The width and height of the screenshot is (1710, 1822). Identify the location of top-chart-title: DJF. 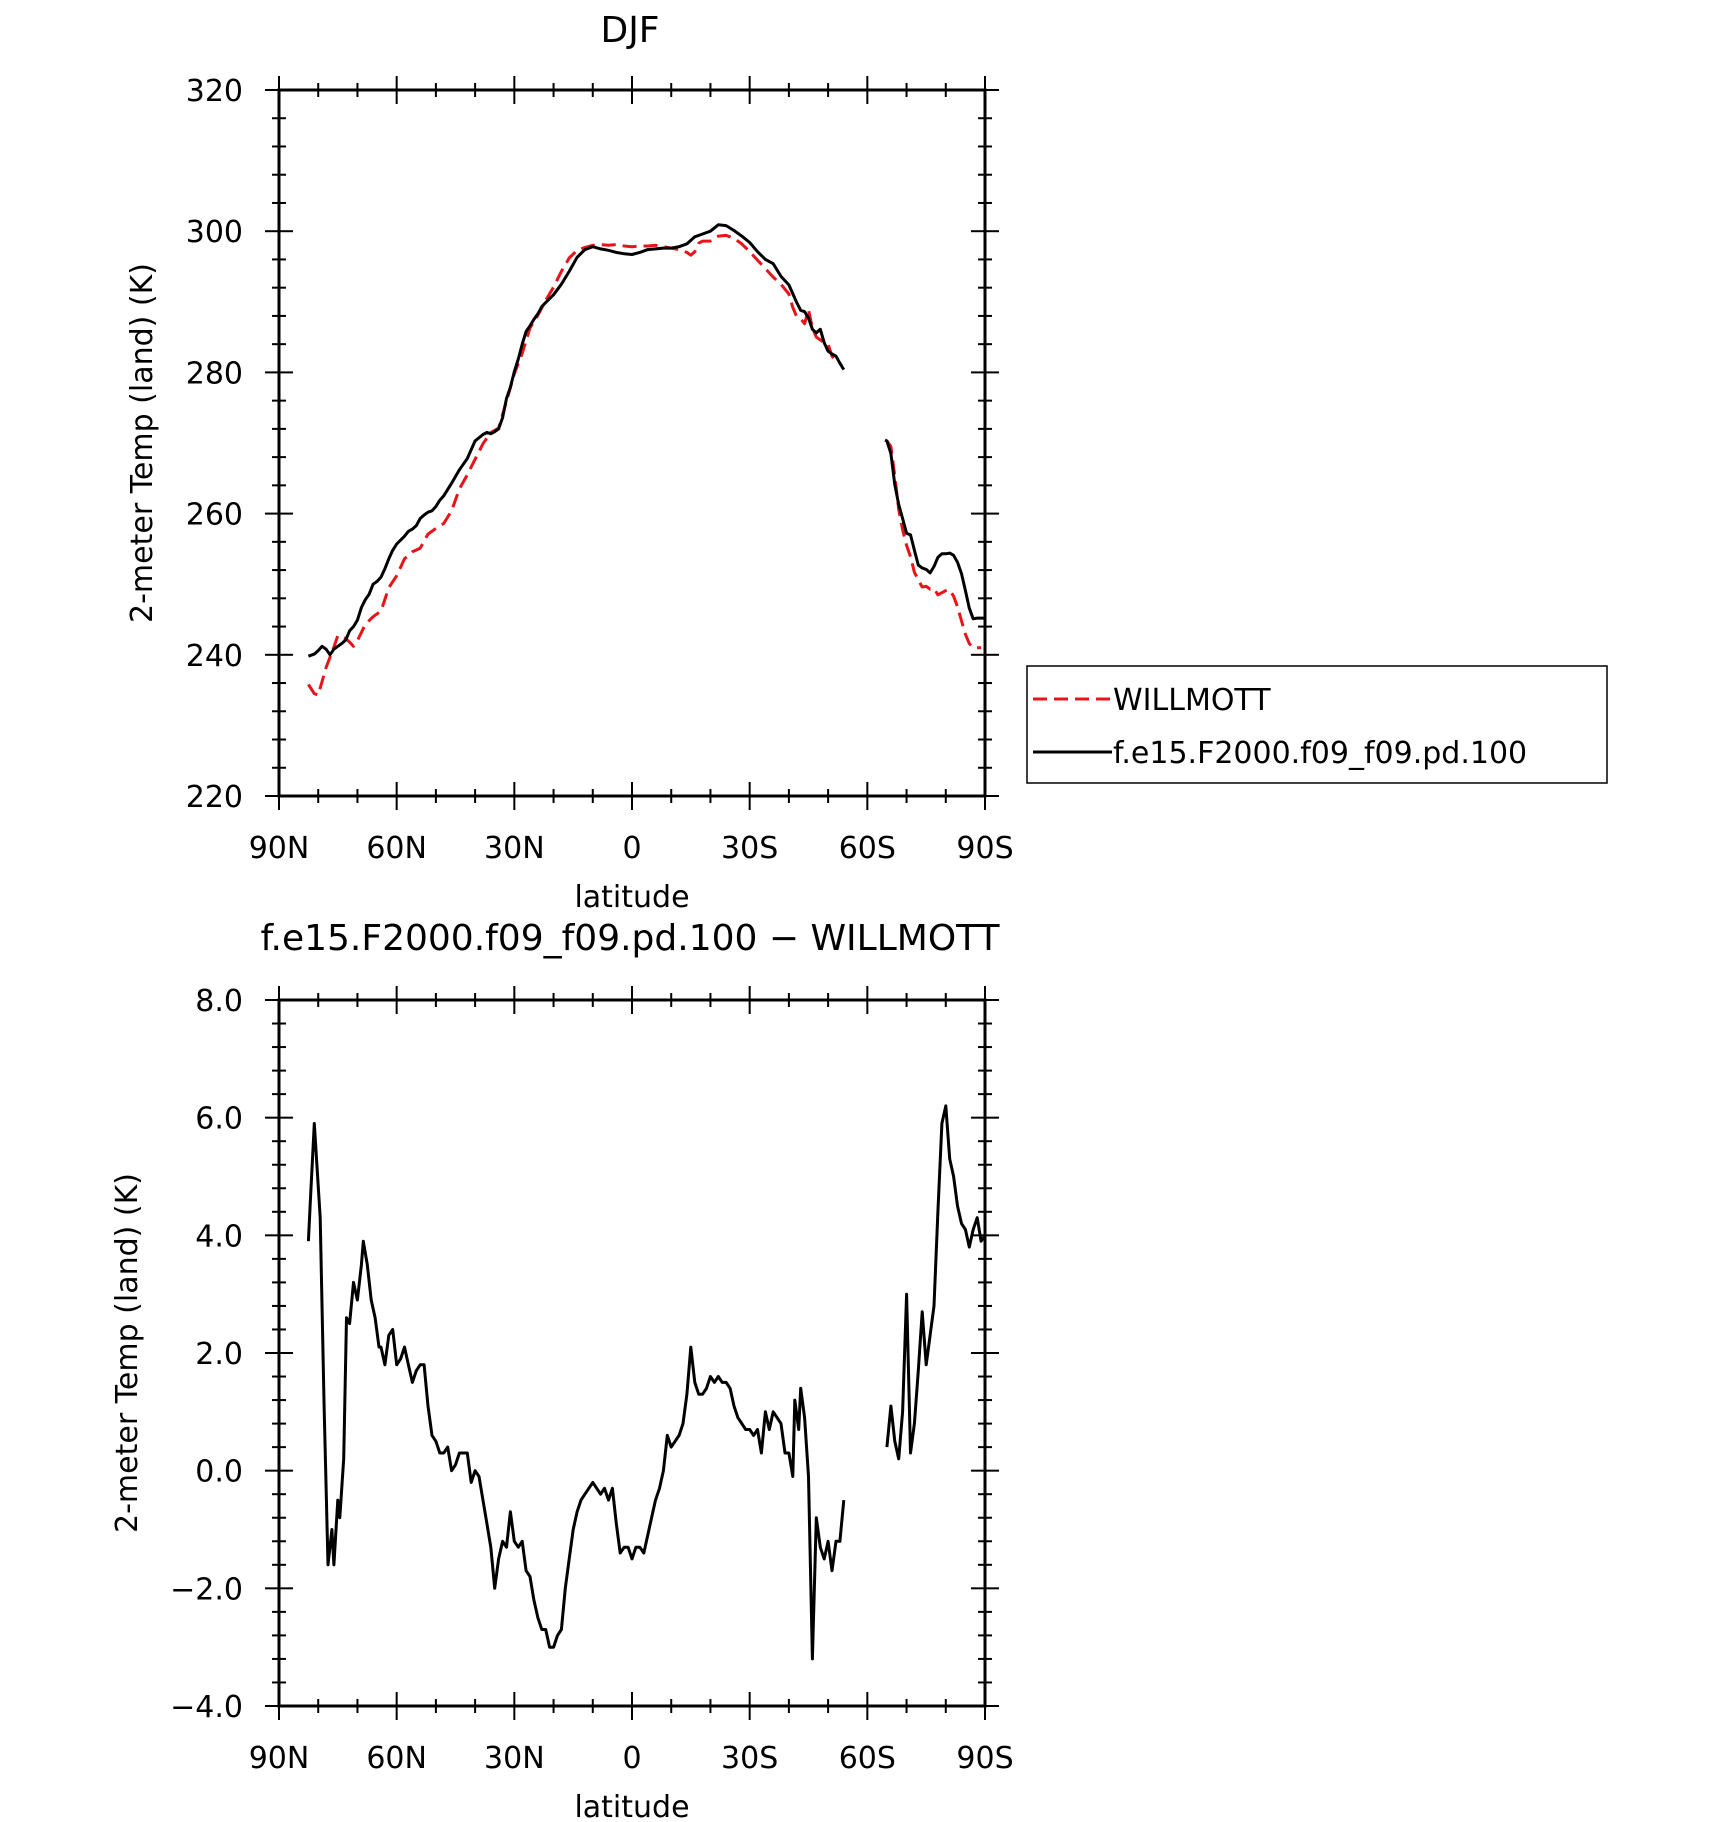
(629, 30).